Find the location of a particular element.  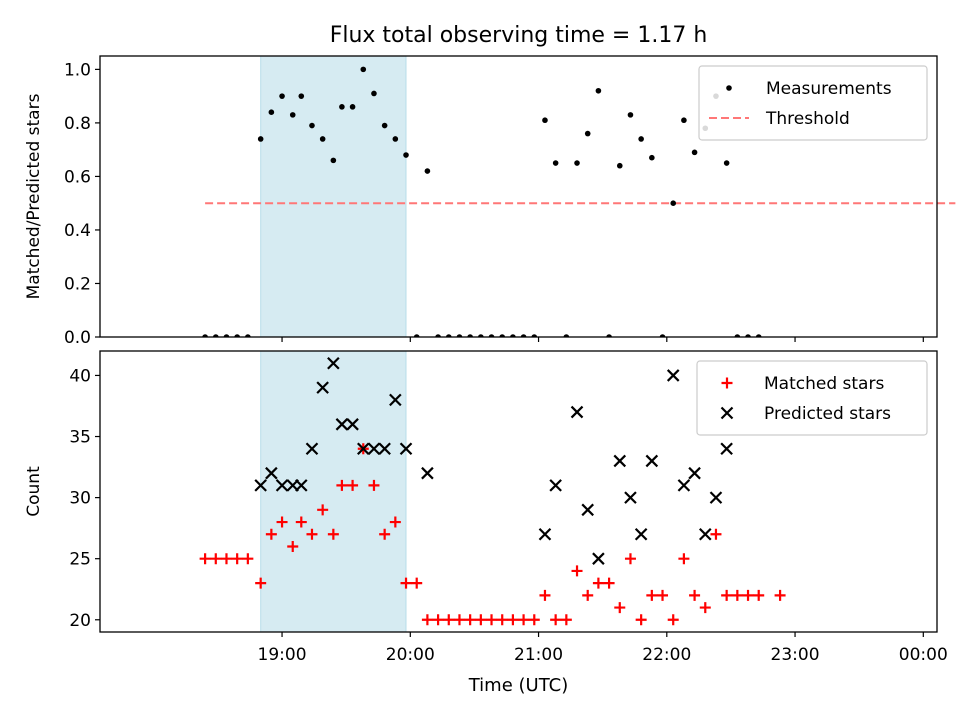

y-tick-label: 25 is located at coordinates (80, 560).